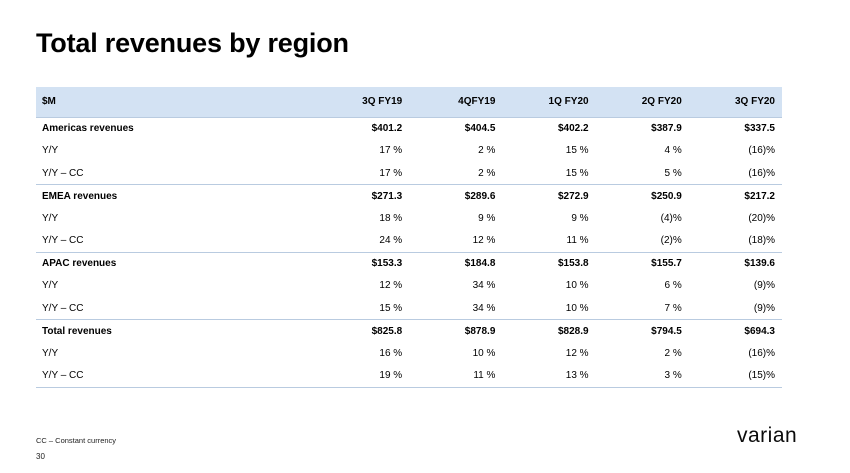 Image resolution: width=850 pixels, height=473 pixels. Describe the element at coordinates (409, 173) in the screenshot. I see `table-row: Y/Y – CC 17 % 2 % 15 % 5 % (16)%` at that location.